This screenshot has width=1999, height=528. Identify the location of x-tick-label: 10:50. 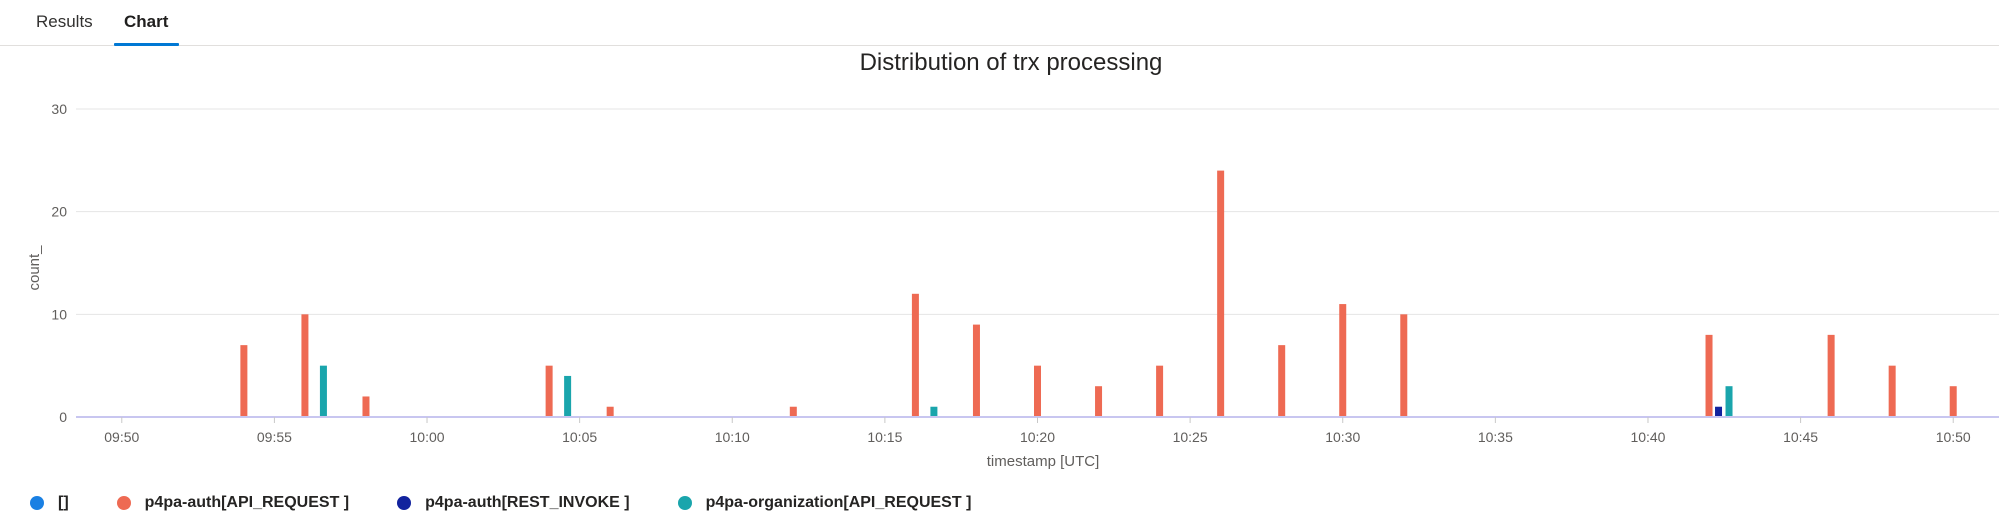
(1953, 437).